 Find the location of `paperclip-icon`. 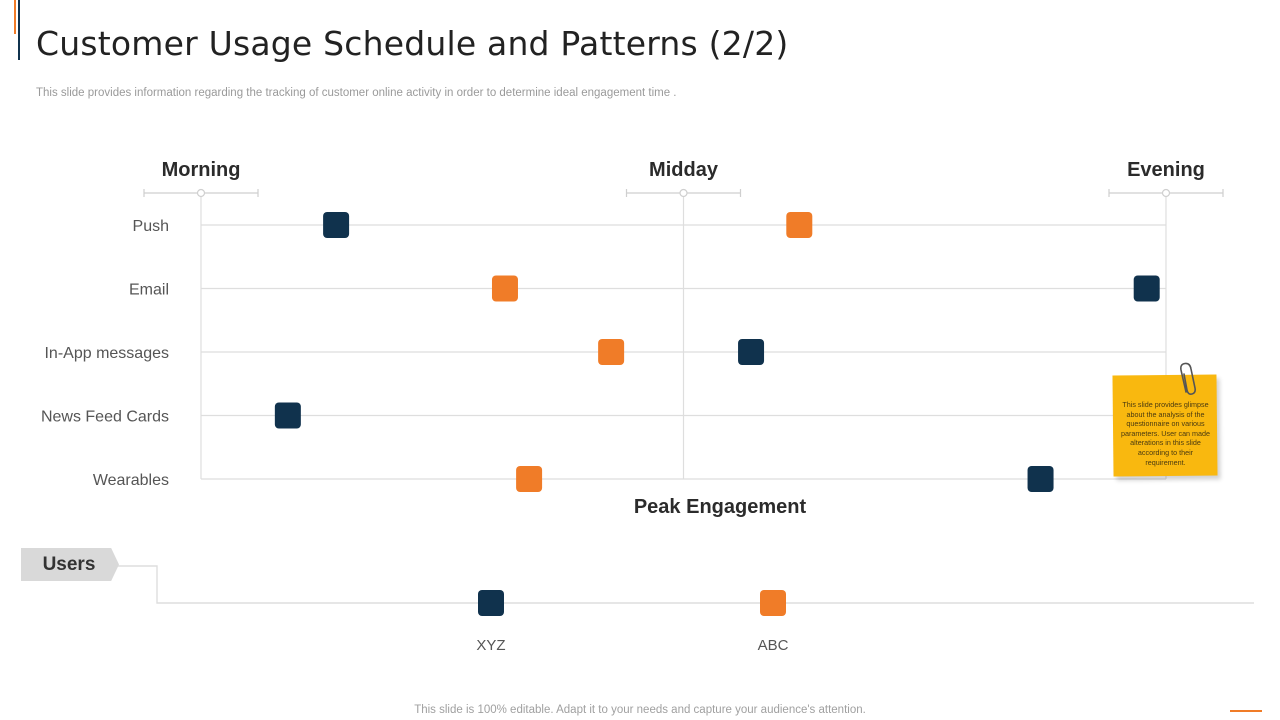

paperclip-icon is located at coordinates (1188, 378).